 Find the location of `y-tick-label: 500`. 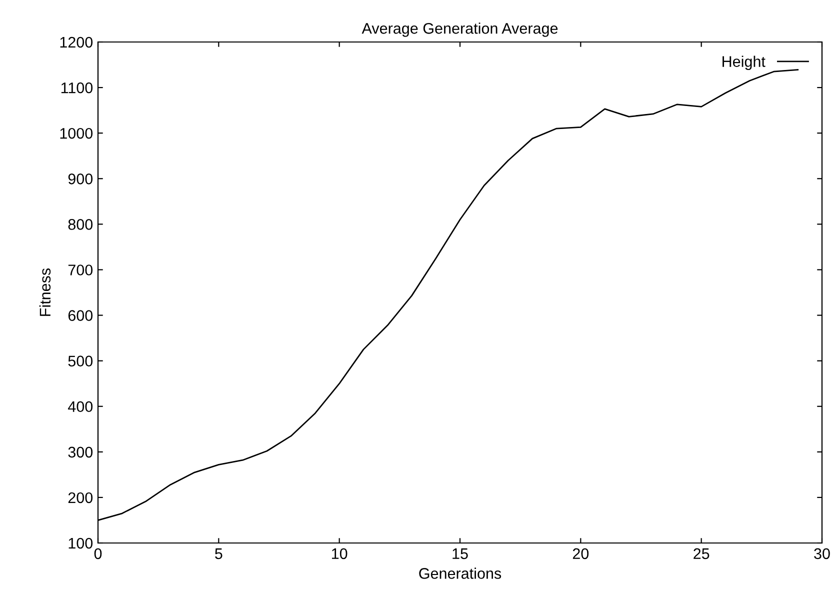

y-tick-label: 500 is located at coordinates (80, 361).